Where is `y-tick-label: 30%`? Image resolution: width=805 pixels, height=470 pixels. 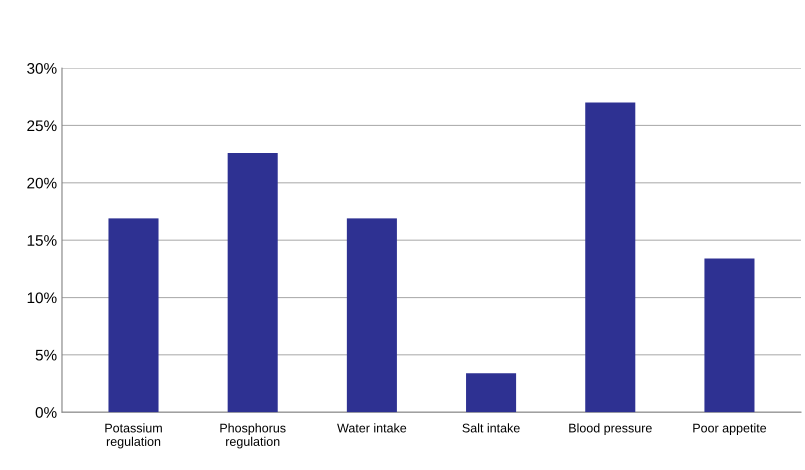
y-tick-label: 30% is located at coordinates (42, 68).